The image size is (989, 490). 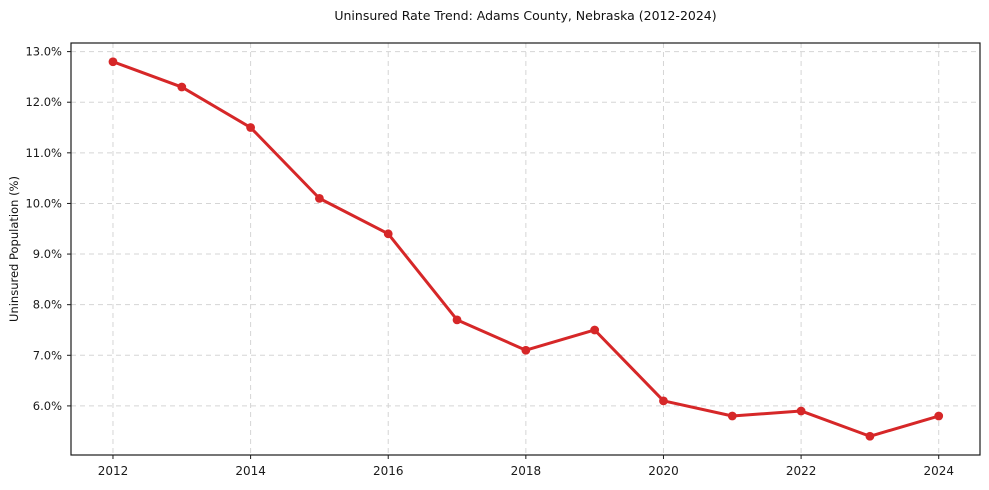 I want to click on y-tick-label: 9.0%, so click(x=47, y=254).